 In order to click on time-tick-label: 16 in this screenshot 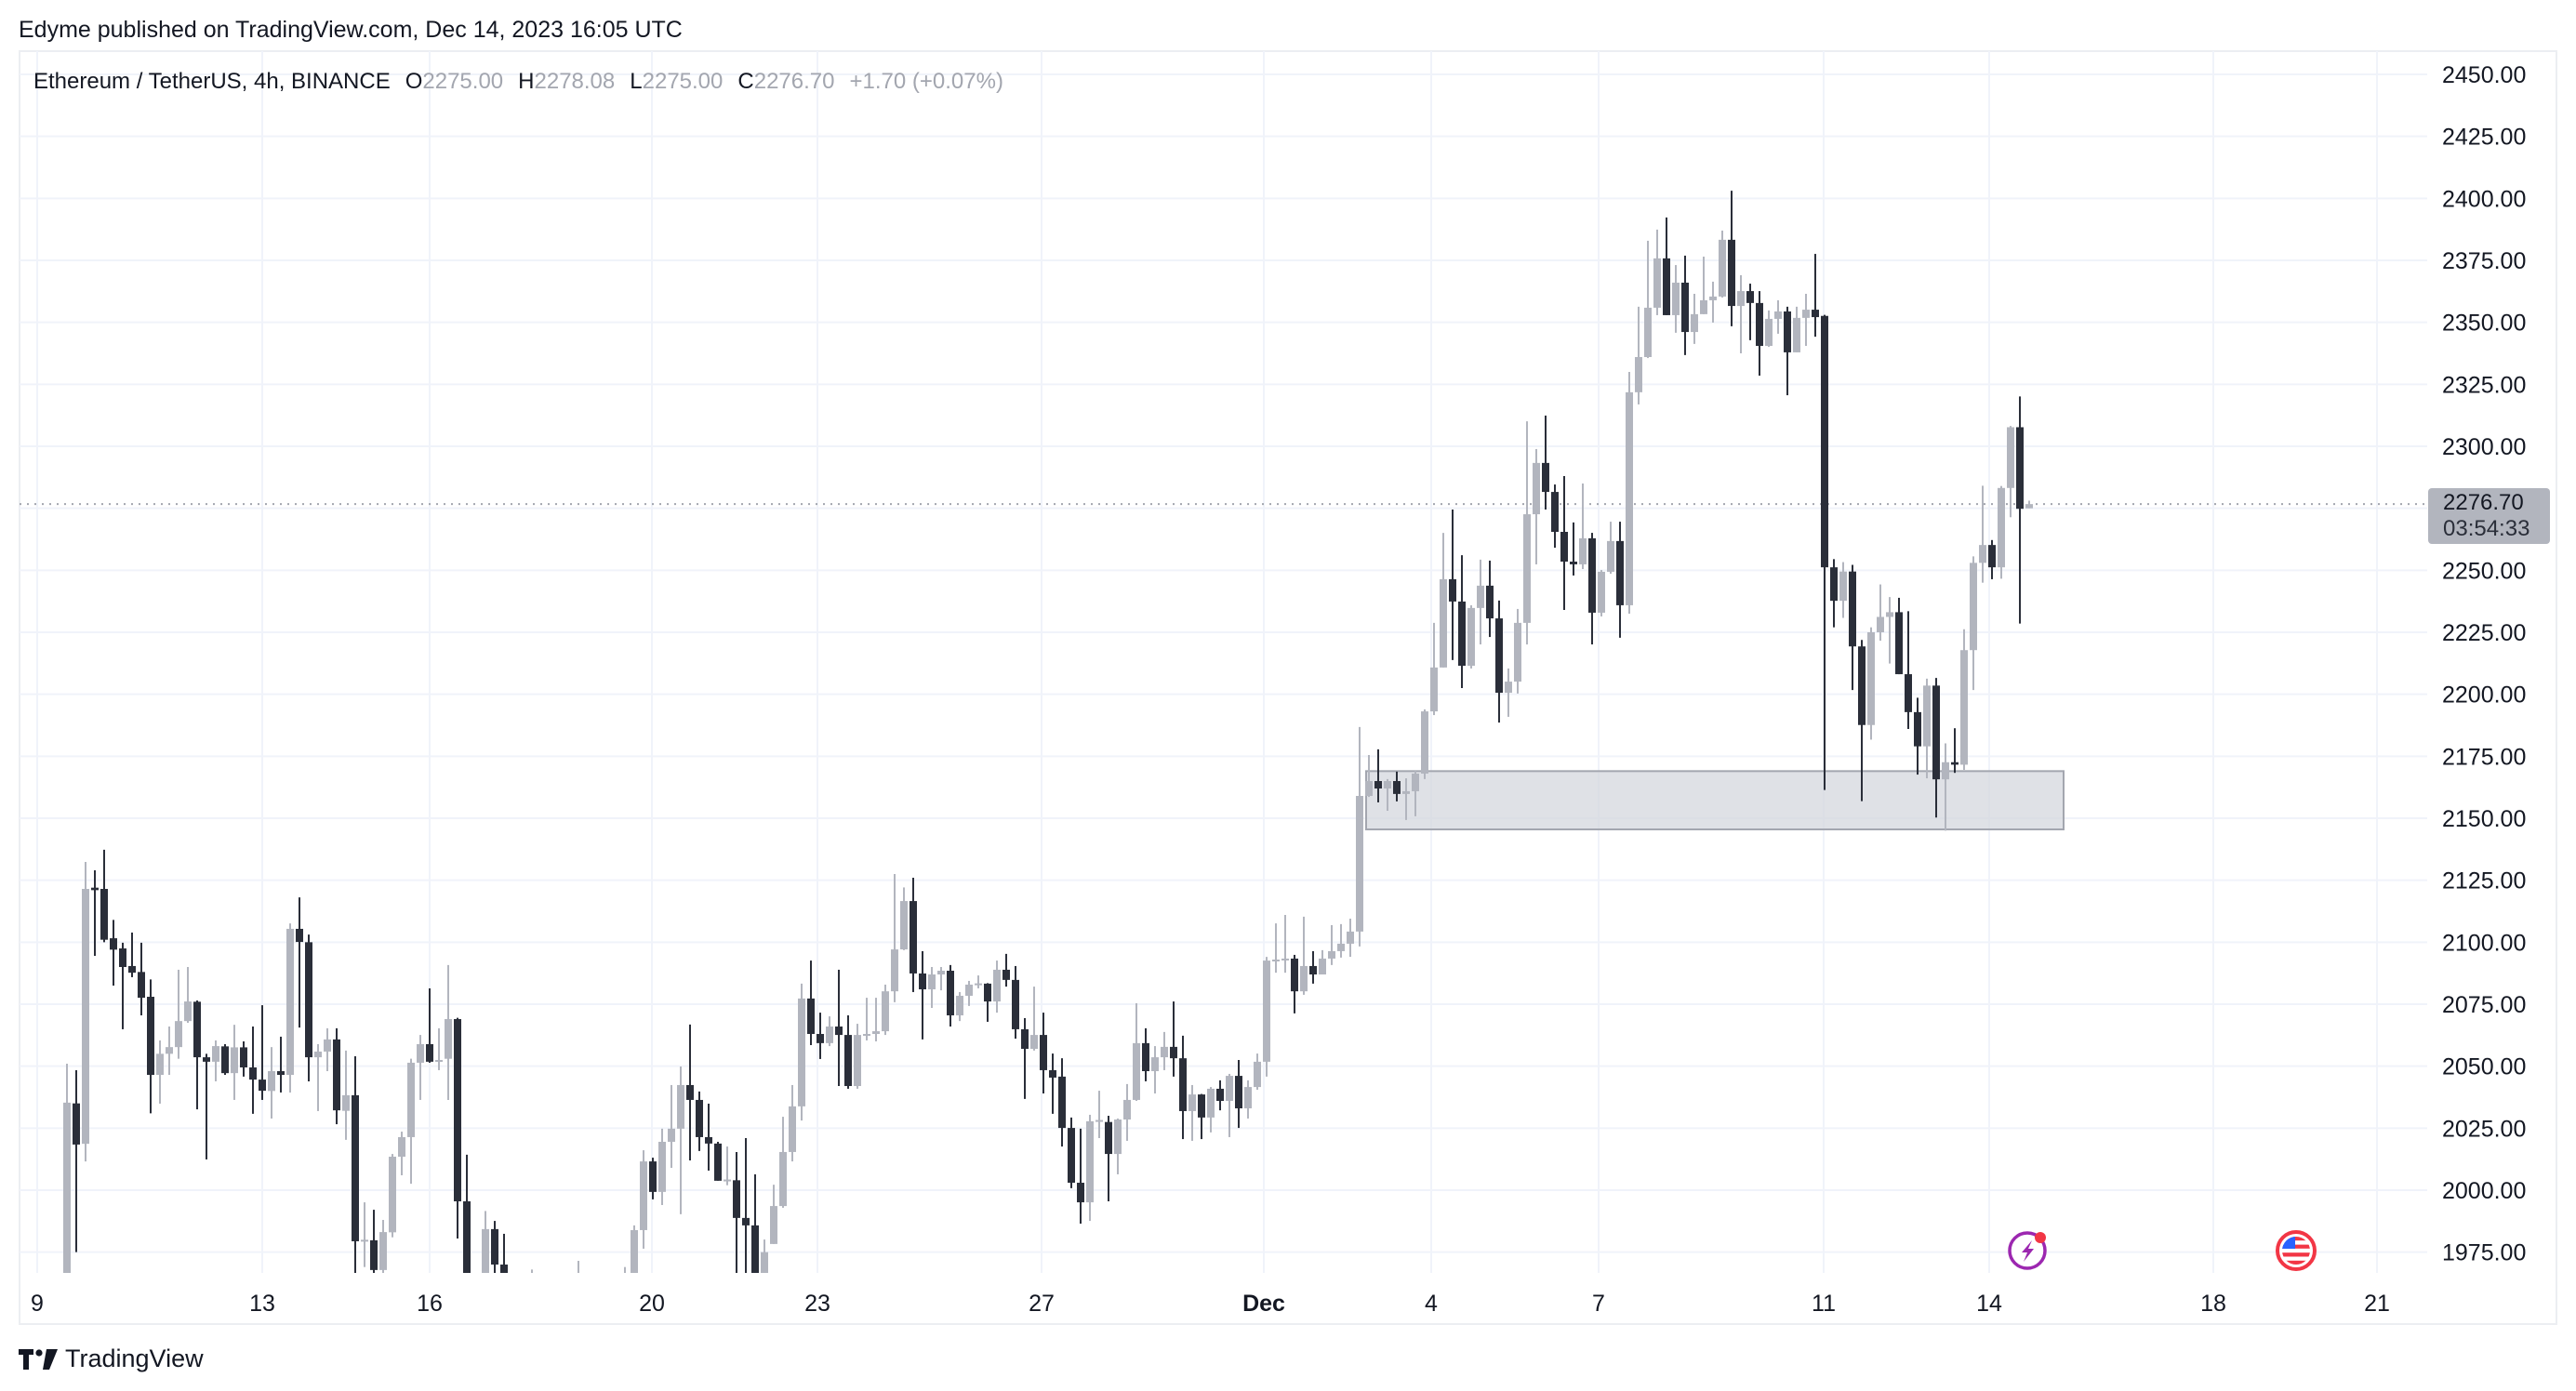, I will do `click(430, 1304)`.